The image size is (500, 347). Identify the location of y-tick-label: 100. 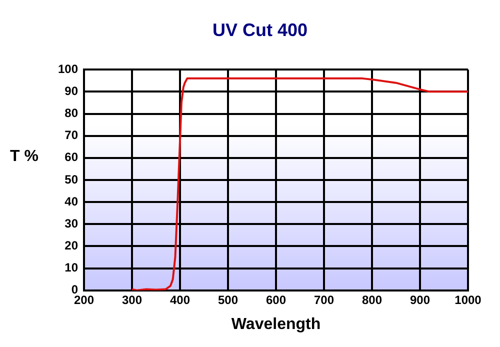
(68, 69).